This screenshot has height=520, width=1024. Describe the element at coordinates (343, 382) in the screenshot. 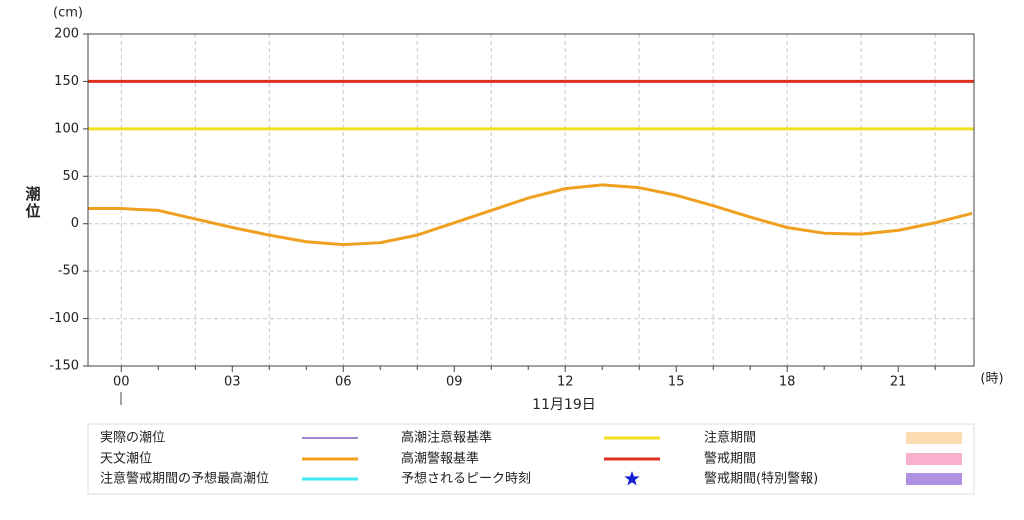

I see `x-tick-label: 06` at that location.